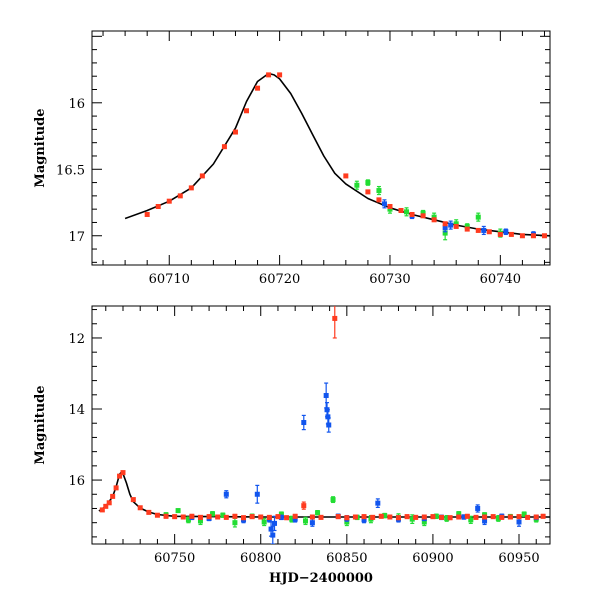 Image resolution: width=600 pixels, height=605 pixels. Describe the element at coordinates (324, 494) in the screenshot. I see `model-curve` at that location.